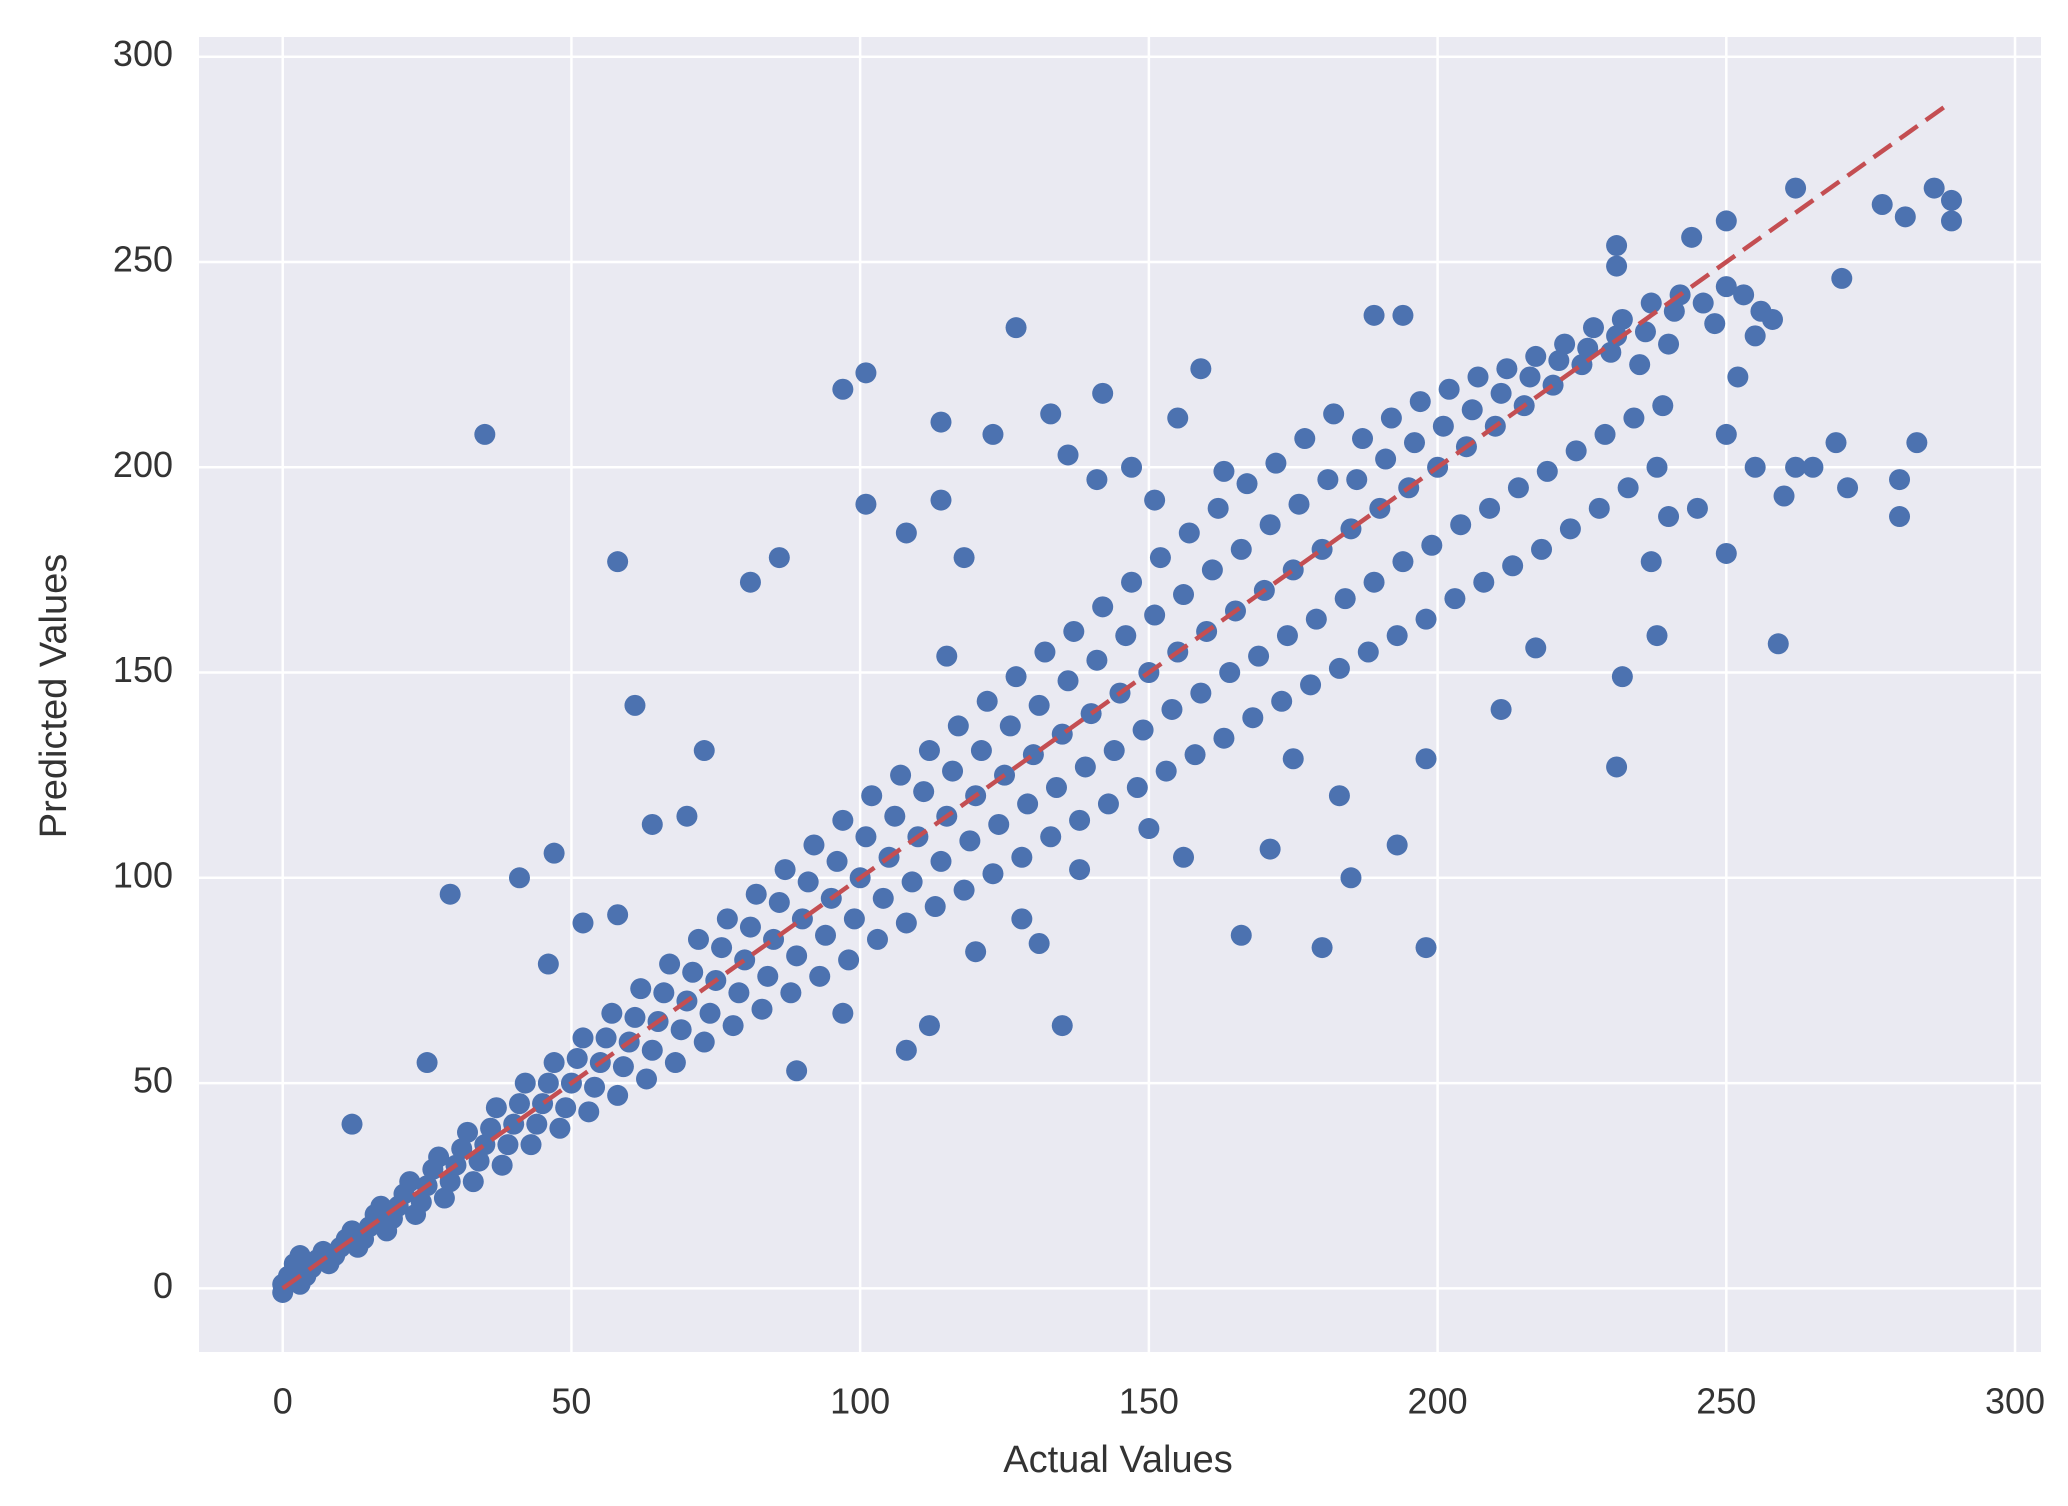 This screenshot has height=1506, width=2068. Describe the element at coordinates (2015, 1401) in the screenshot. I see `x-tick-label: 300` at that location.